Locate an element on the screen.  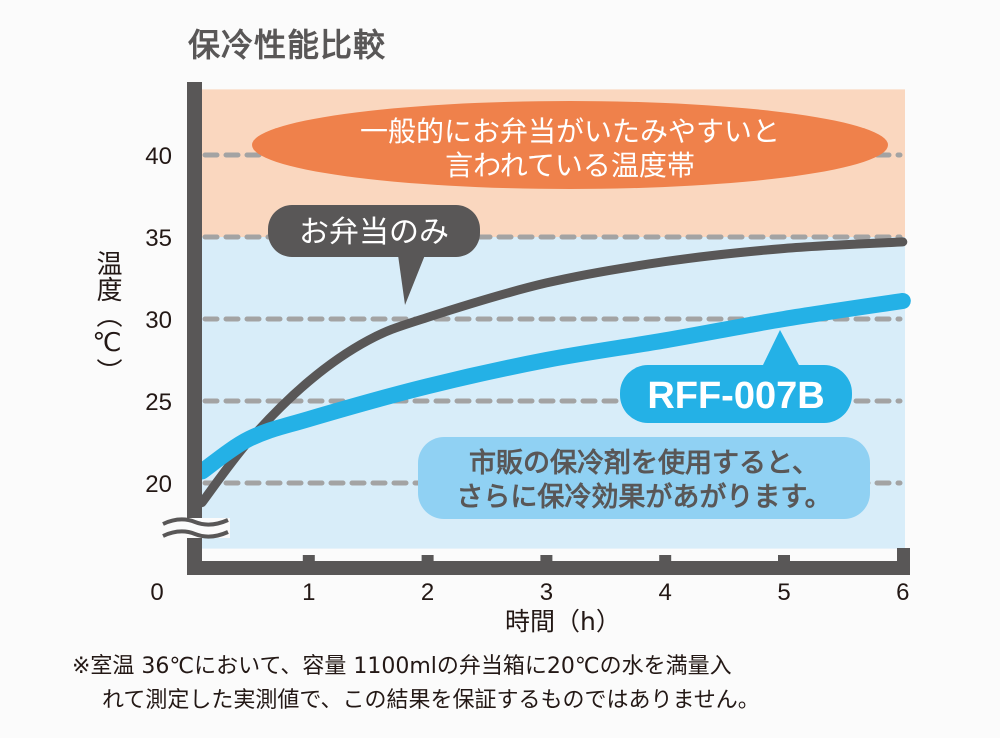
y-axis-line is located at coordinates (194, 328).